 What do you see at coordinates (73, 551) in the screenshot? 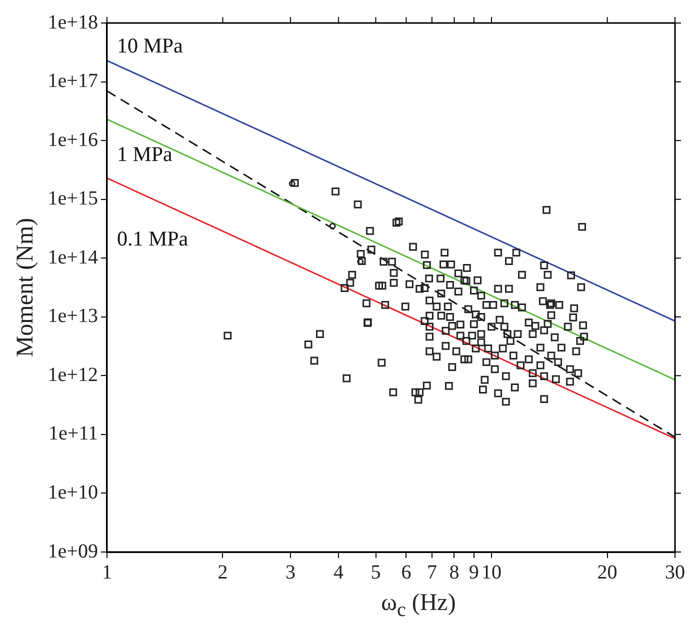
I see `y-tick-label: 1e+09` at bounding box center [73, 551].